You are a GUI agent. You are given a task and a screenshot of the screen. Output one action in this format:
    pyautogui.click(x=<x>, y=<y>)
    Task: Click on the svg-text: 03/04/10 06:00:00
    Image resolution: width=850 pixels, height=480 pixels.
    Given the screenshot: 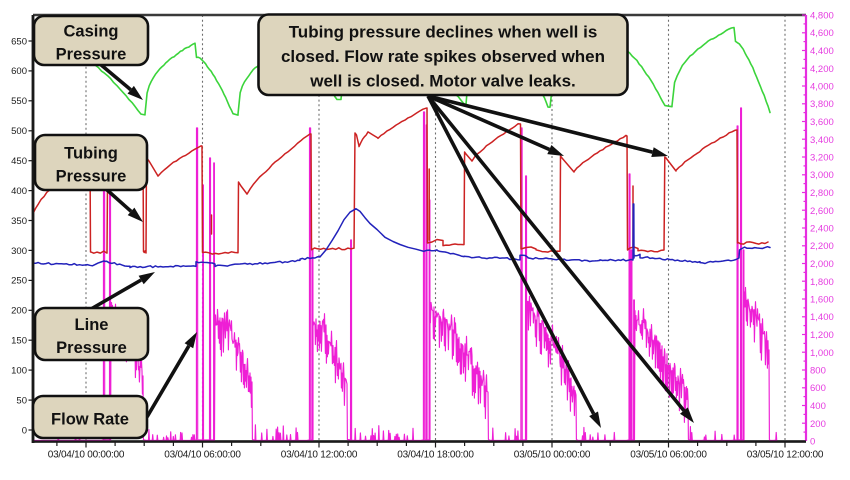 What is the action you would take?
    pyautogui.click(x=202, y=455)
    